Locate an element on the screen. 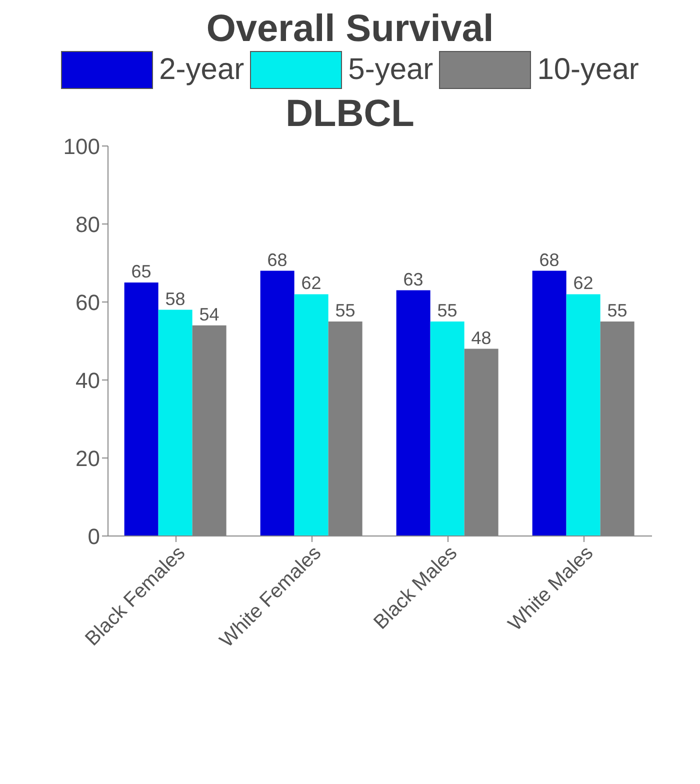 The width and height of the screenshot is (700, 784). data-label: 48 is located at coordinates (481, 338).